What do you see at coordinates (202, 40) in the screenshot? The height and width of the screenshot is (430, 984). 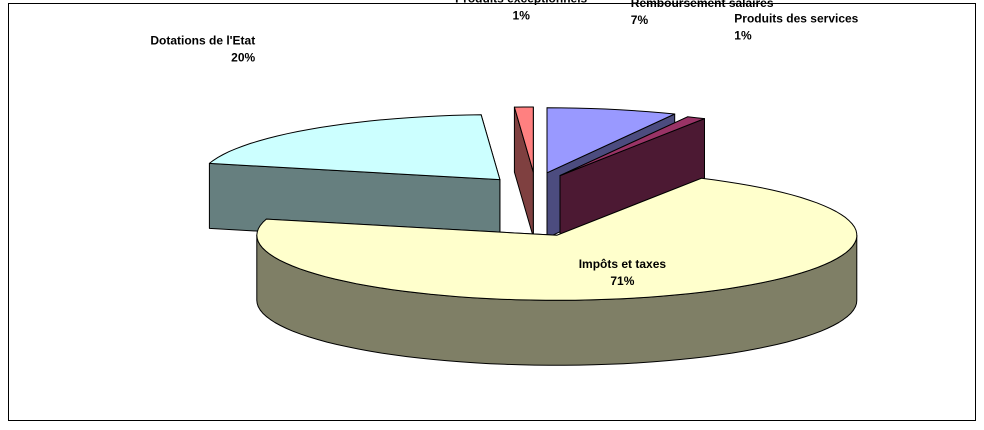 I see `slice-label: Dotations de l'Etat` at bounding box center [202, 40].